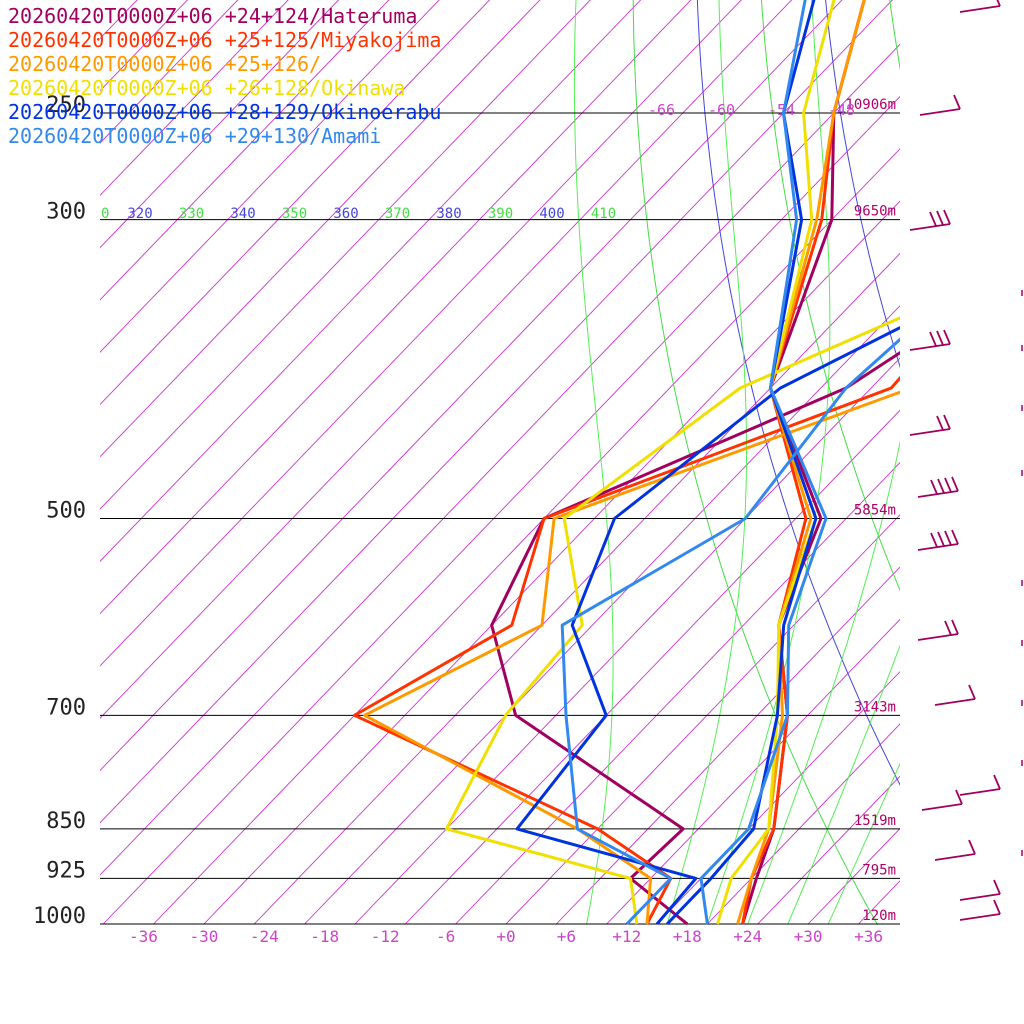  Describe the element at coordinates (66, 105) in the screenshot. I see `pressure-label: 250` at that location.